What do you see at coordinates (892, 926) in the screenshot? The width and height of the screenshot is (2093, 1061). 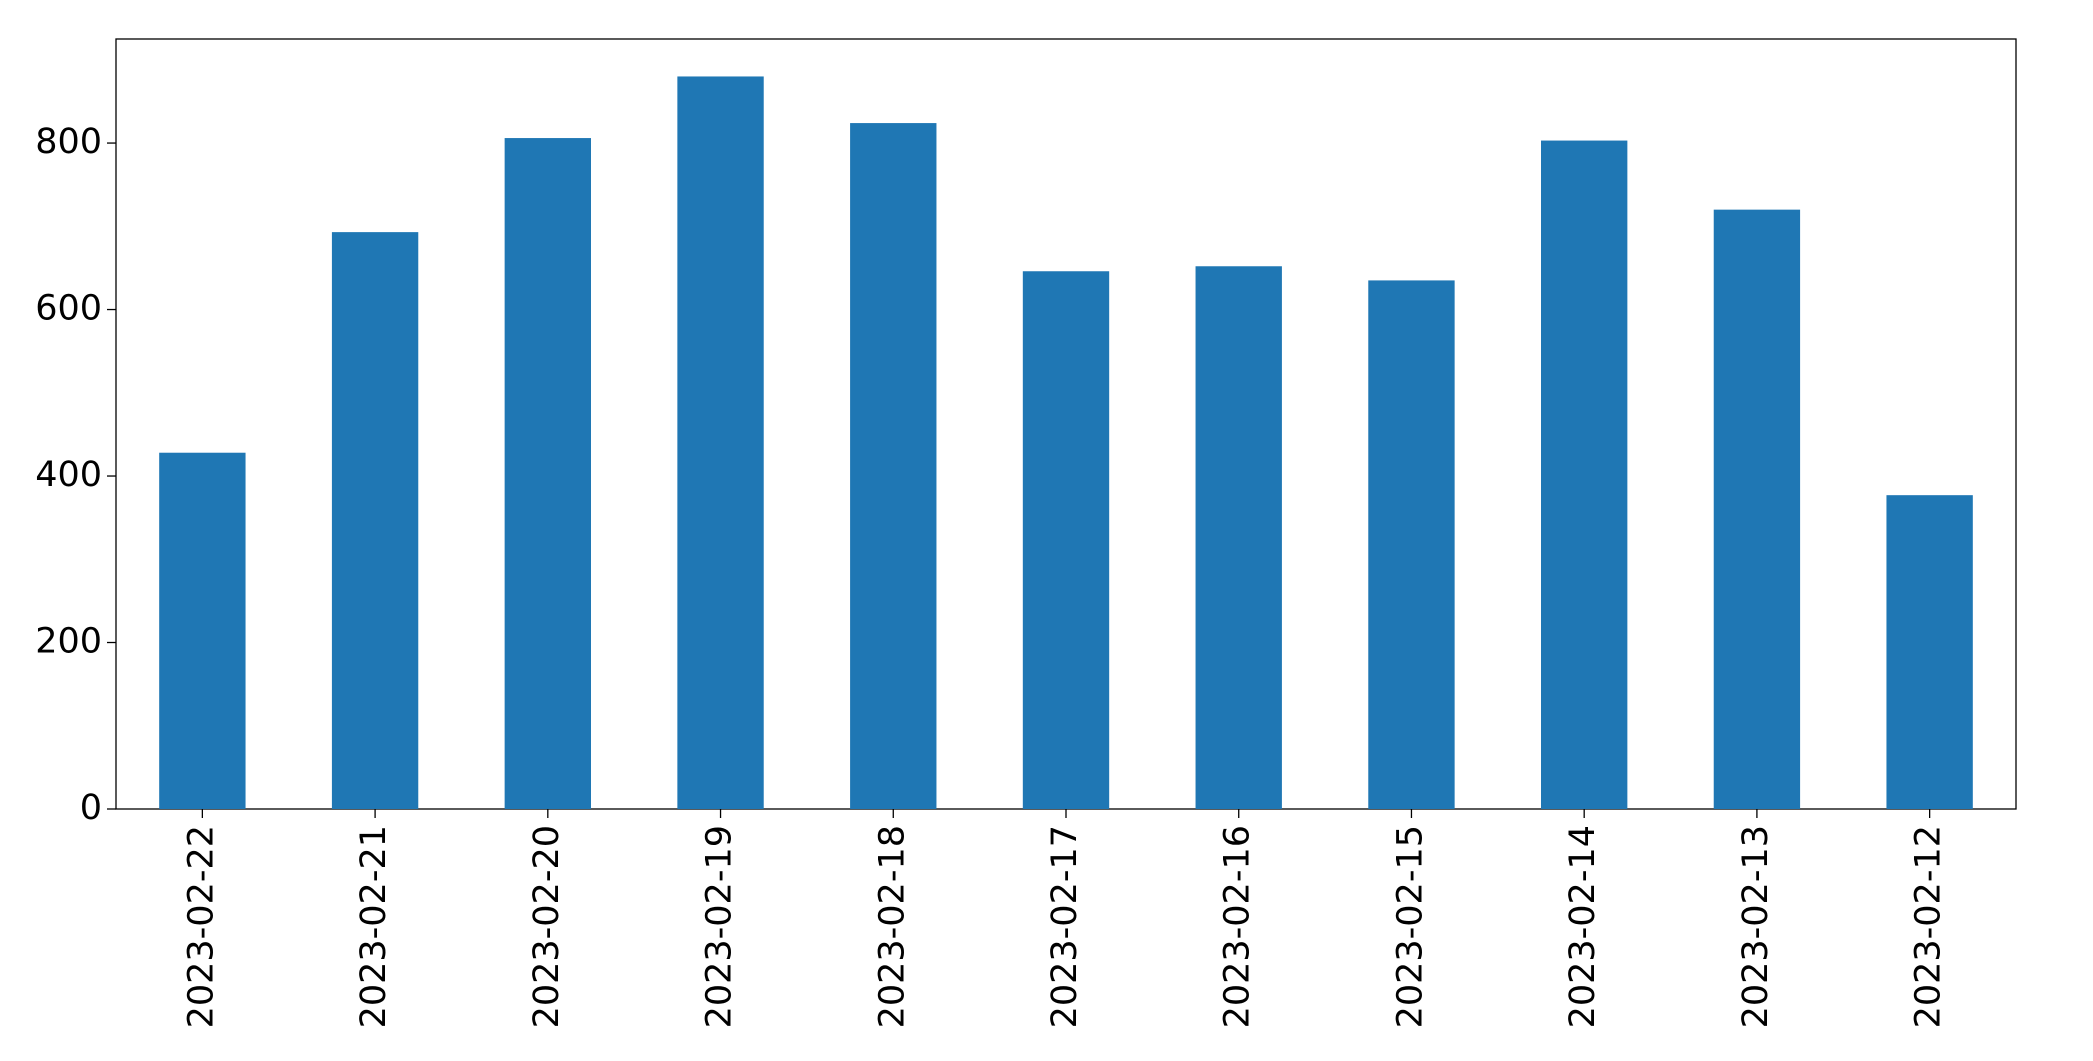 I see `x-tick-label: 2023-02-18` at bounding box center [892, 926].